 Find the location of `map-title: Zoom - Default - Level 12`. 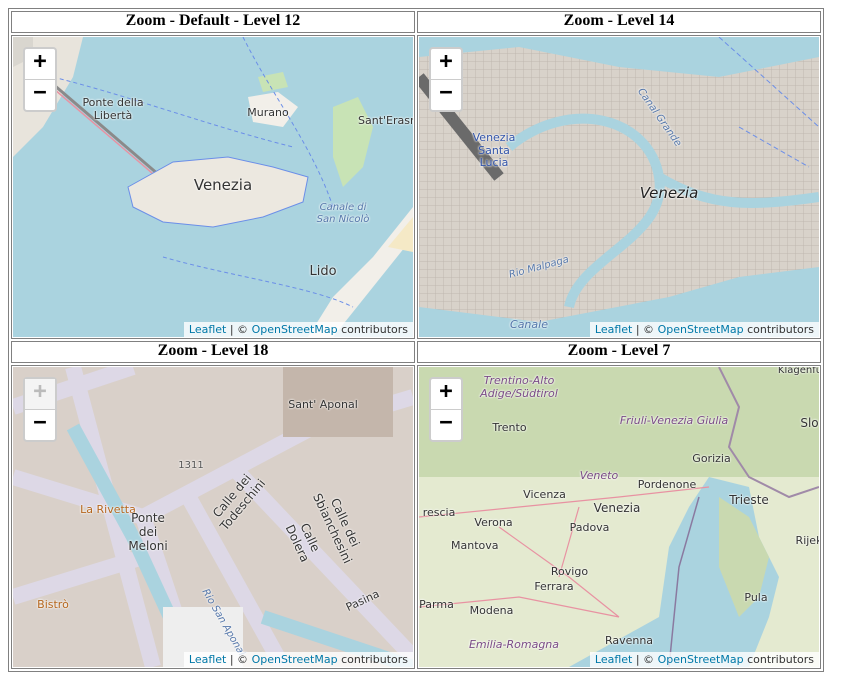

map-title: Zoom - Default - Level 12 is located at coordinates (213, 22).